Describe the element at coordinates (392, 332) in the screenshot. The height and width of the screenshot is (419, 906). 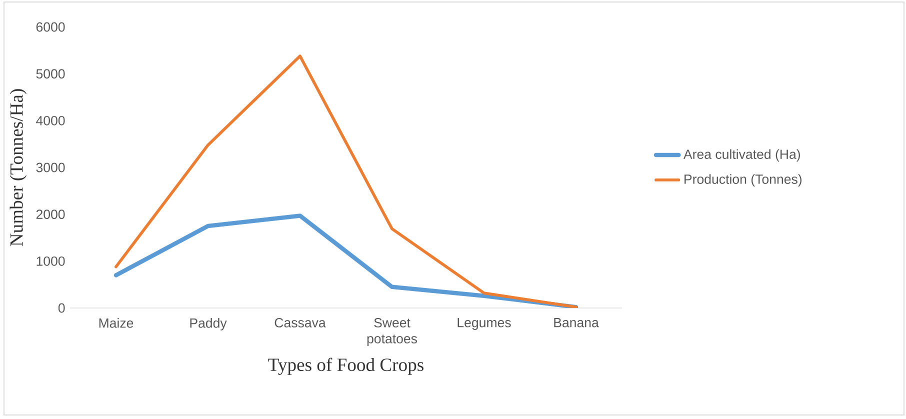
I see `x-tick-label: Sweet potatoes` at that location.